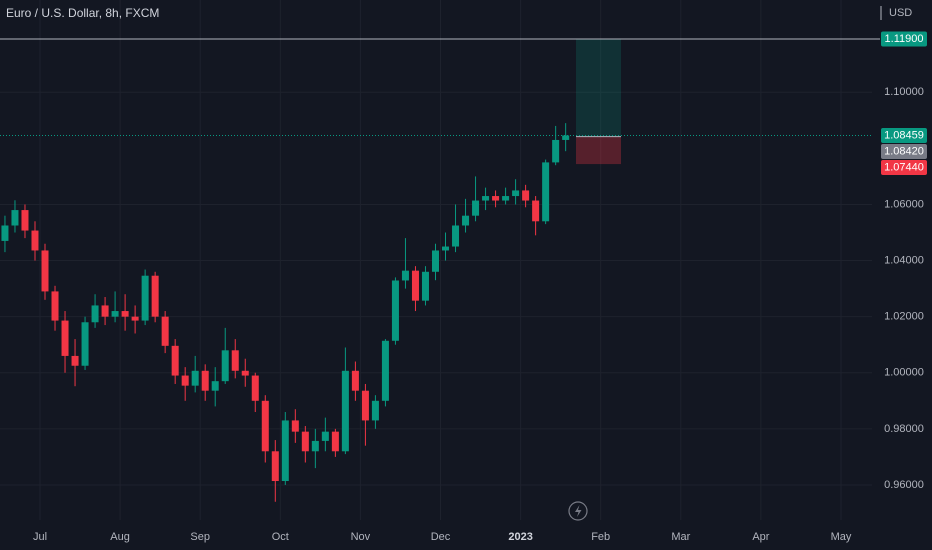 The height and width of the screenshot is (550, 932). What do you see at coordinates (841, 537) in the screenshot?
I see `x-tick-label: May` at bounding box center [841, 537].